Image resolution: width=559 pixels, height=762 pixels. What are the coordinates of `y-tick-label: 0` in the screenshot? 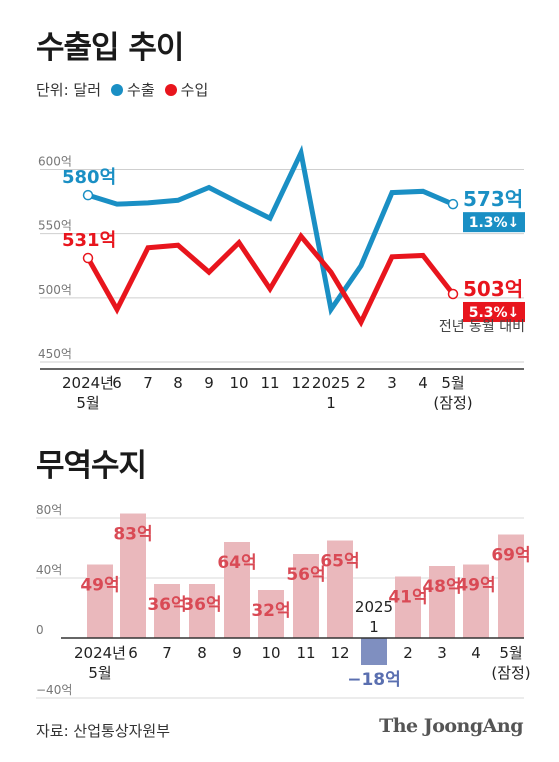 It's located at (40, 630).